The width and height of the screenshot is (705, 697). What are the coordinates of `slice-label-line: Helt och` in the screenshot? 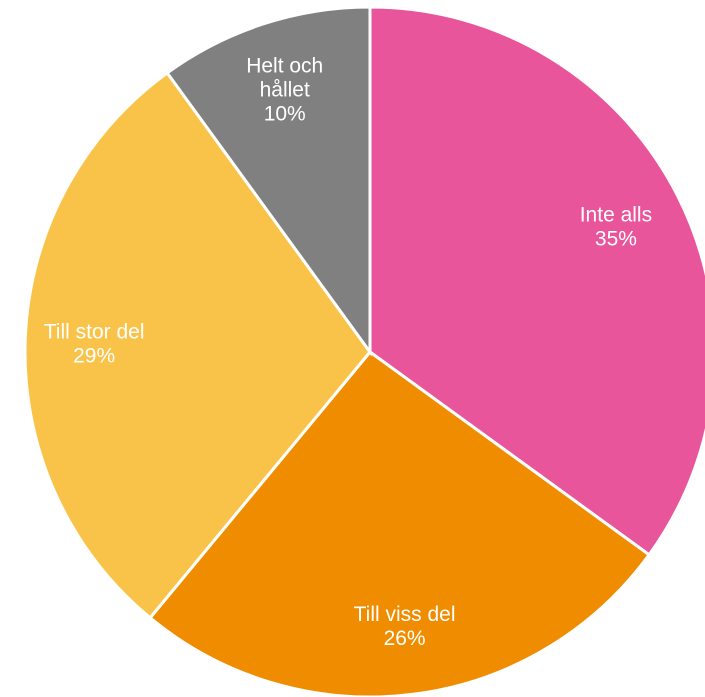 It's located at (284, 66).